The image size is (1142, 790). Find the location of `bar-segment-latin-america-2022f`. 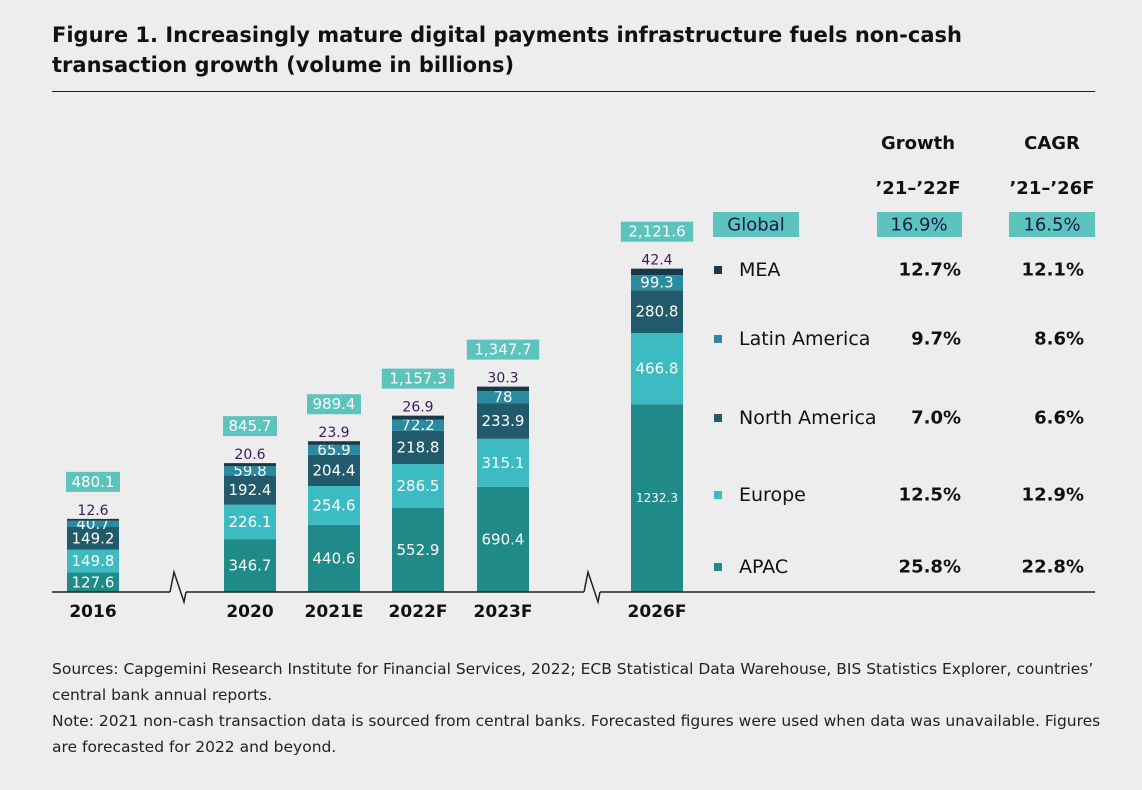

bar-segment-latin-america-2022f is located at coordinates (418, 425).